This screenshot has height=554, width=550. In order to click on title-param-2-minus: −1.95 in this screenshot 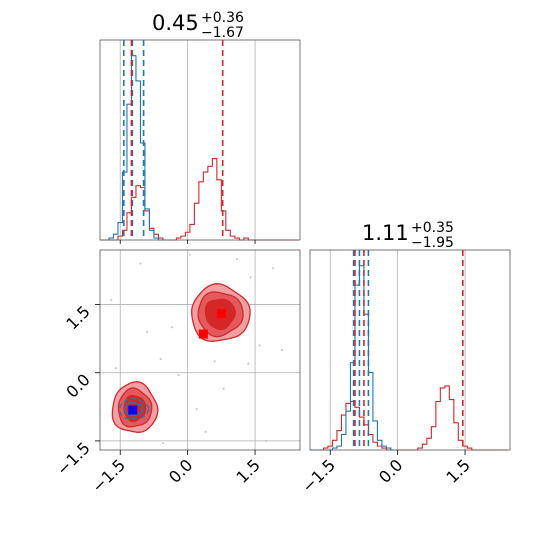, I will do `click(432, 243)`.